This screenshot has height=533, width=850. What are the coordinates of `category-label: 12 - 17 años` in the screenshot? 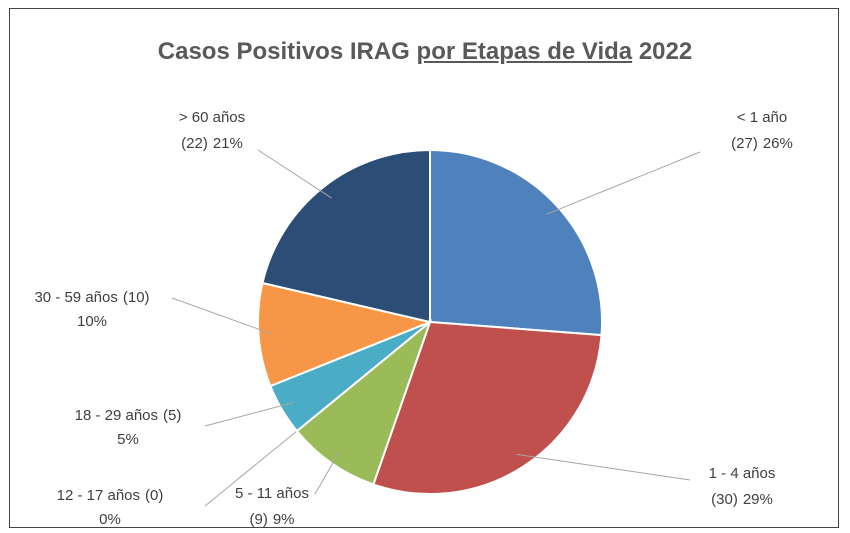 It's located at (98, 495).